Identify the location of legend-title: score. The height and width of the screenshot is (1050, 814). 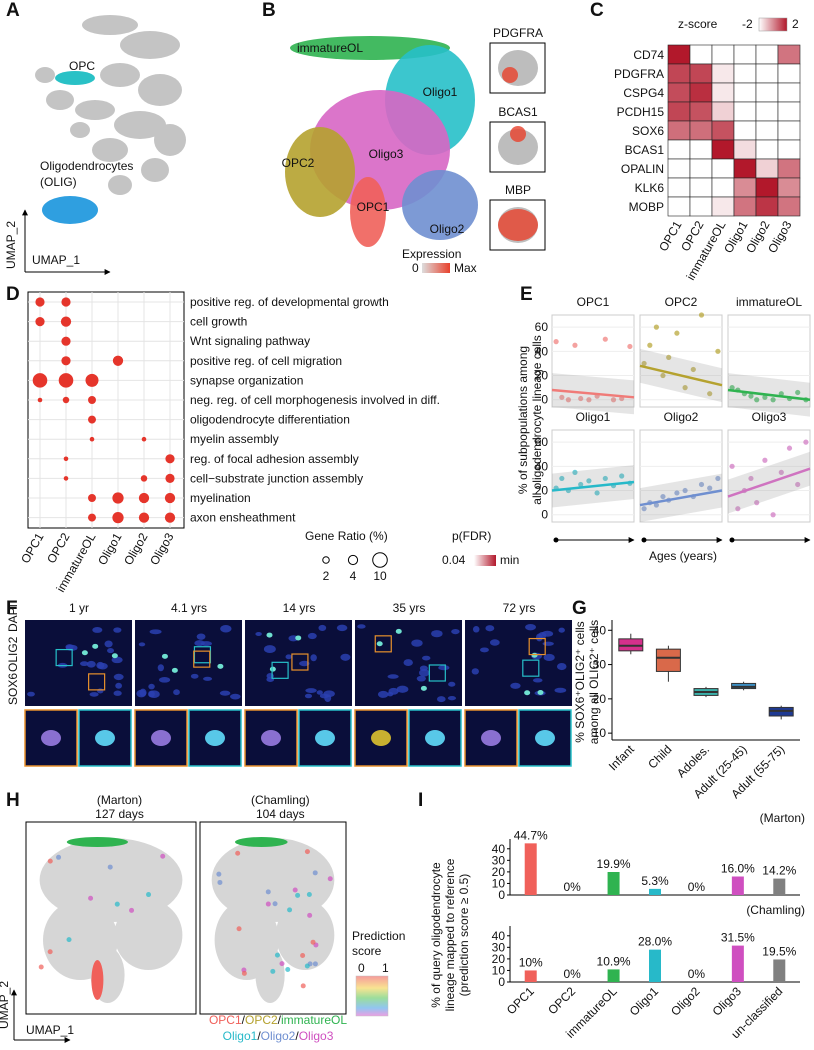
(367, 951).